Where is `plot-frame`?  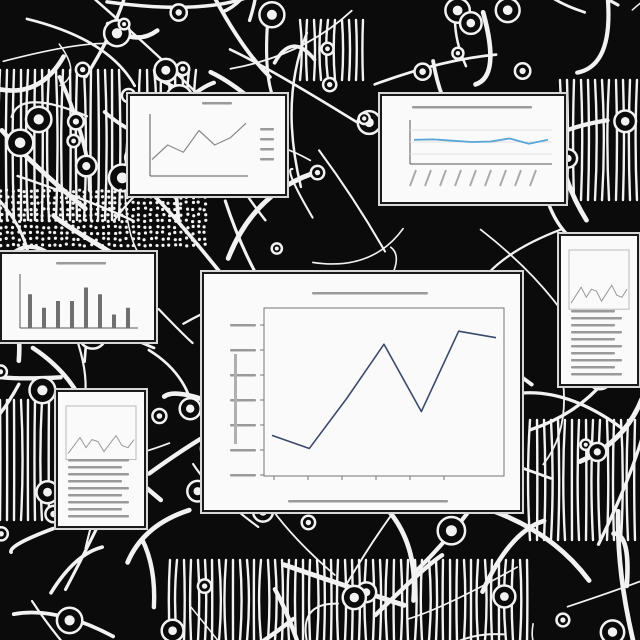 plot-frame is located at coordinates (384, 392).